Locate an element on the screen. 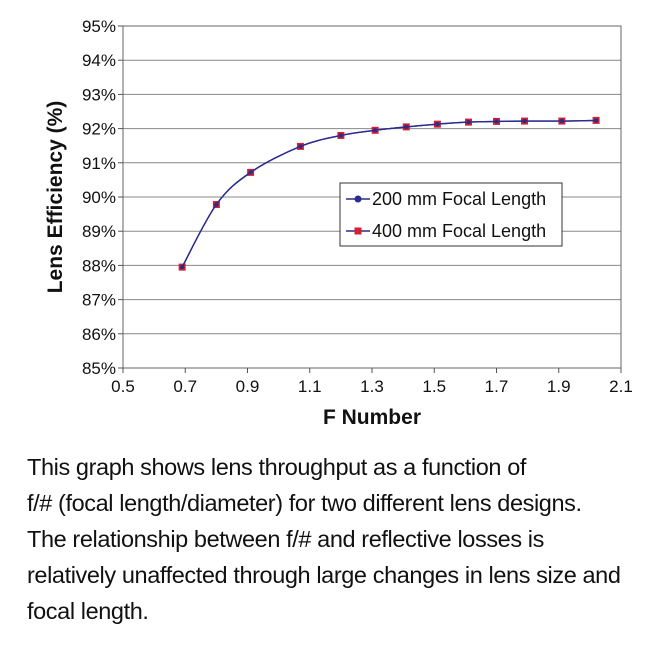 The width and height of the screenshot is (660, 650). x-tick-label: 0.7 is located at coordinates (185, 386).